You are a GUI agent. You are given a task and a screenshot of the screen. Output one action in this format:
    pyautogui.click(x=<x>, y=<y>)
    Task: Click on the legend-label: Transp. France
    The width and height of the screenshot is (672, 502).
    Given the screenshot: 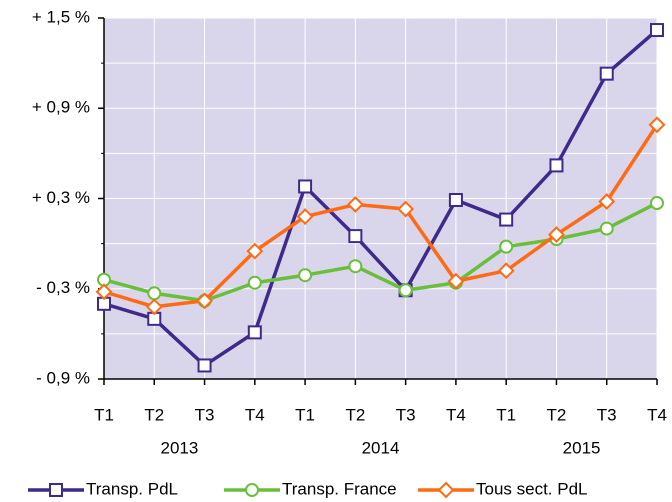 What is the action you would take?
    pyautogui.click(x=339, y=488)
    